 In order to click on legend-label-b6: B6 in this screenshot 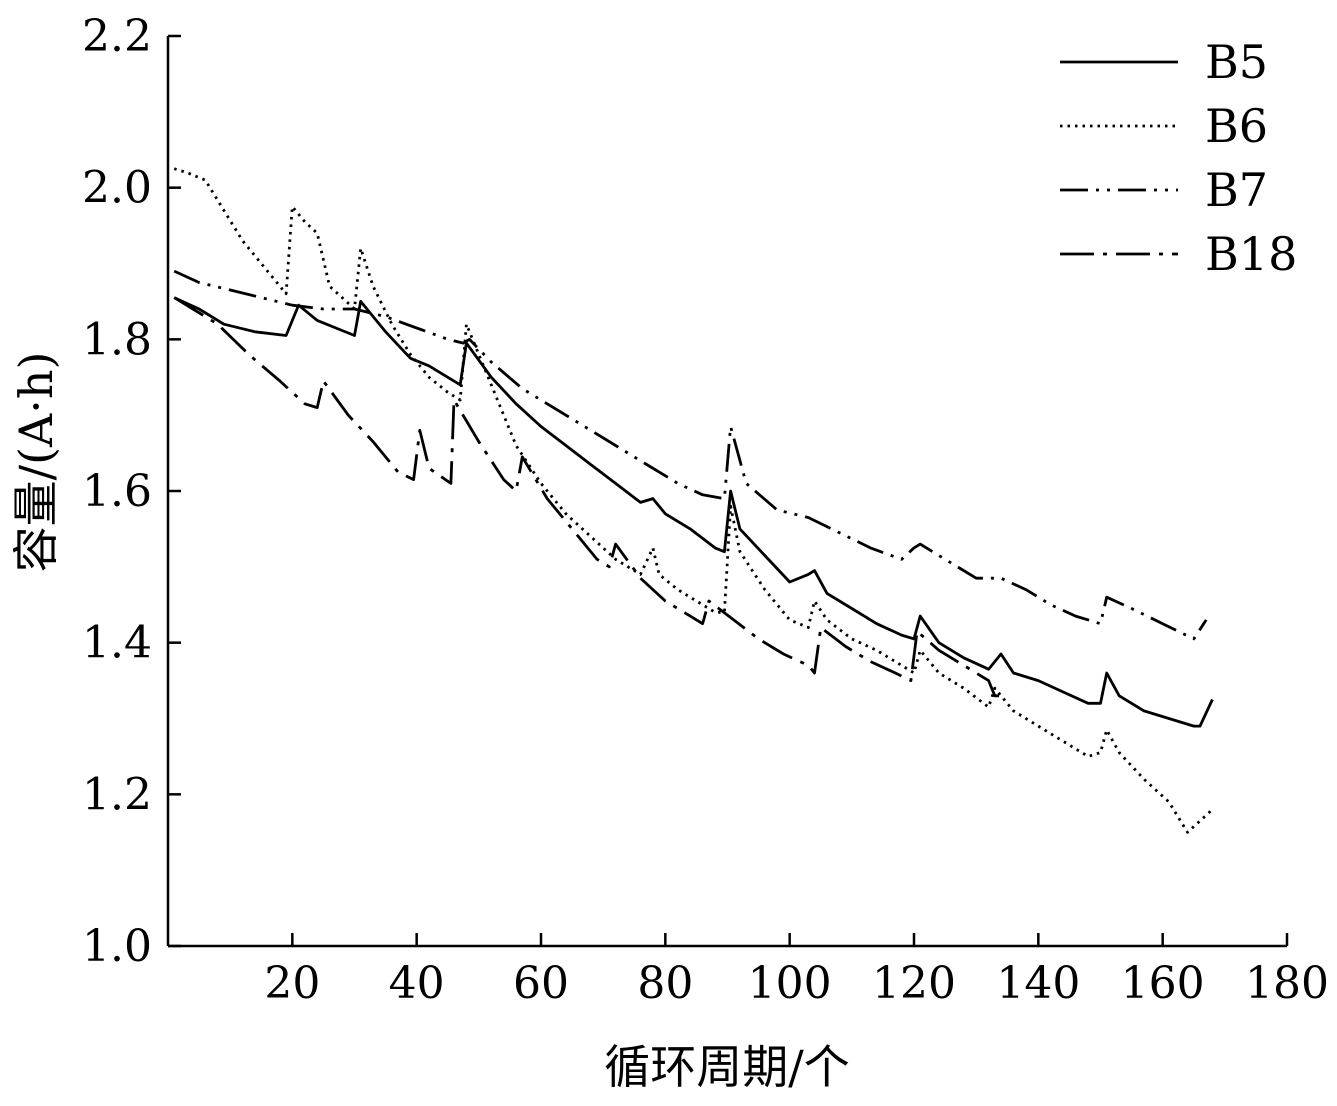, I will do `click(1236, 126)`.